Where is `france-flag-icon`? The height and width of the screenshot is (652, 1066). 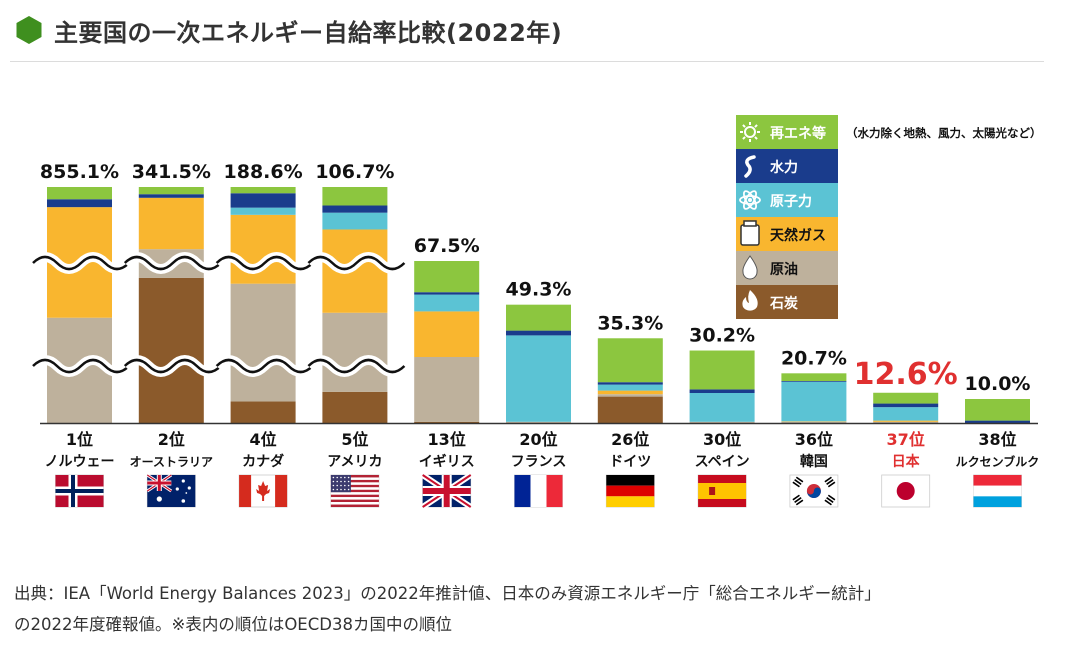
france-flag-icon is located at coordinates (538, 491).